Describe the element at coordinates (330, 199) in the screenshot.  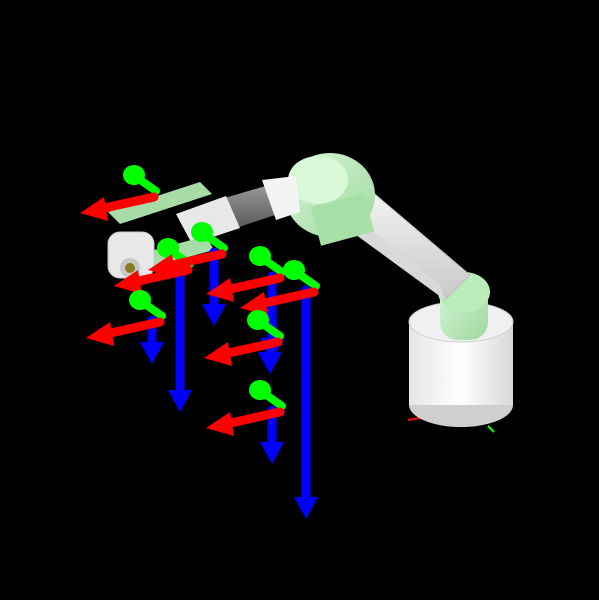
I see `elbow-joint` at that location.